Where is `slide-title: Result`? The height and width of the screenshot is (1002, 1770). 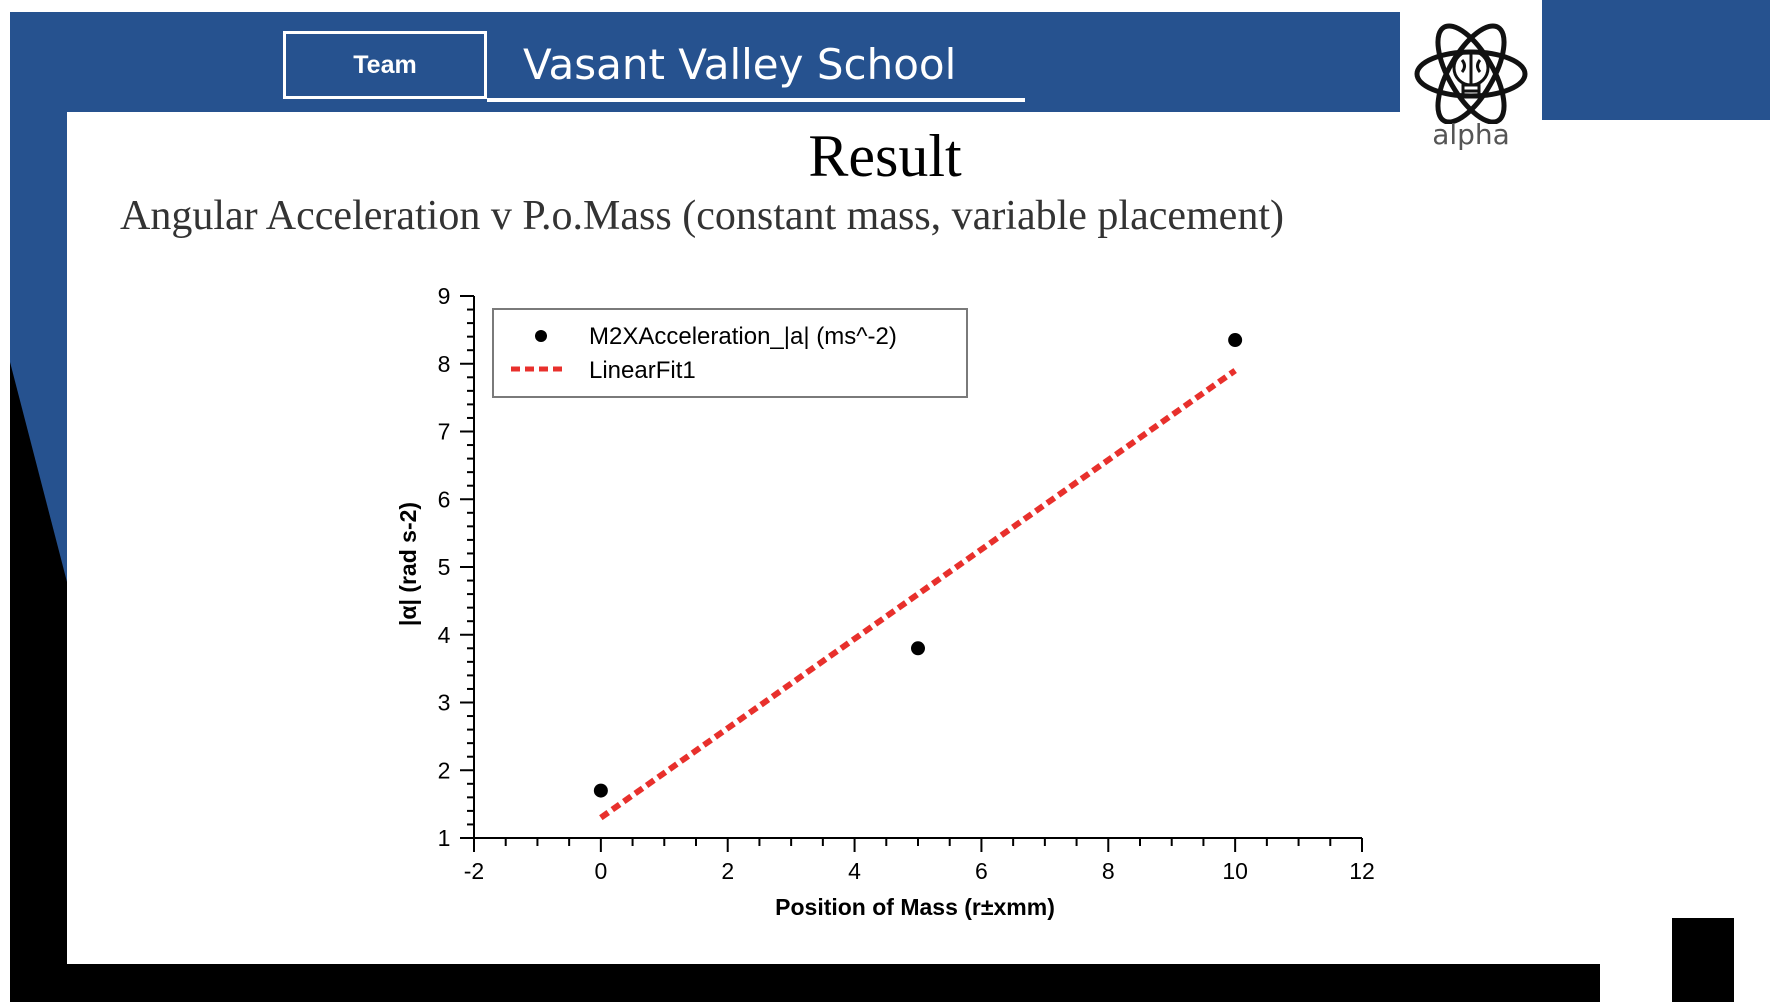 slide-title: Result is located at coordinates (885, 156).